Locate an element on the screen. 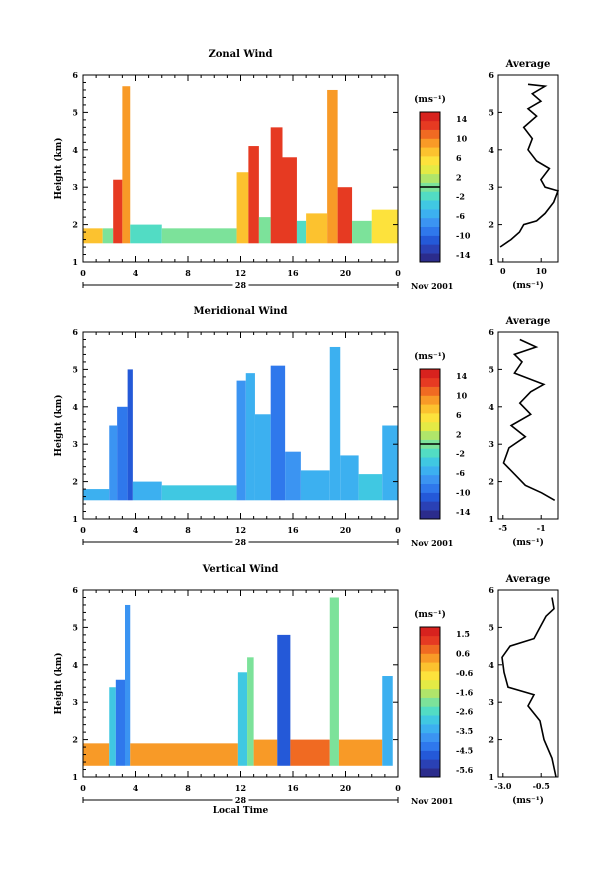  colorbar-label: 1.5 is located at coordinates (463, 634).